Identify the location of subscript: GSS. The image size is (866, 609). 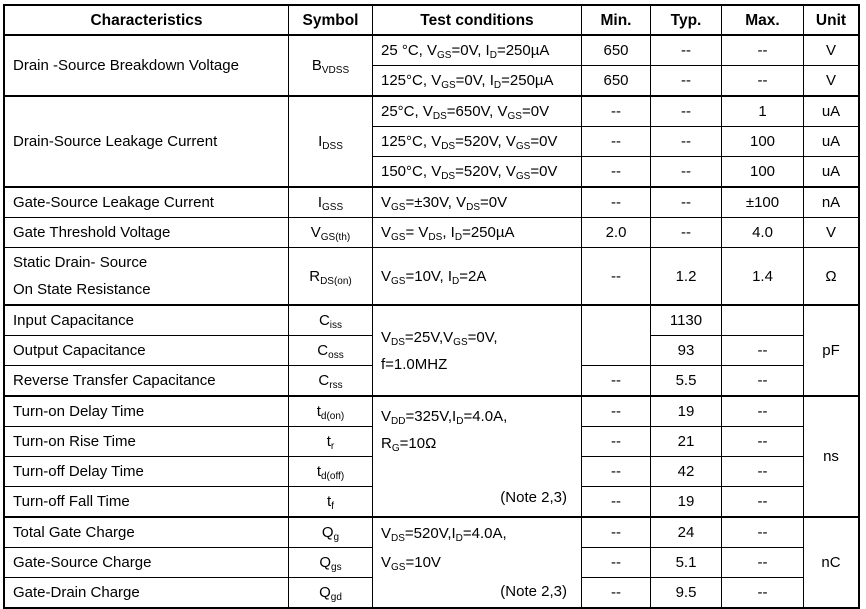
(333, 207).